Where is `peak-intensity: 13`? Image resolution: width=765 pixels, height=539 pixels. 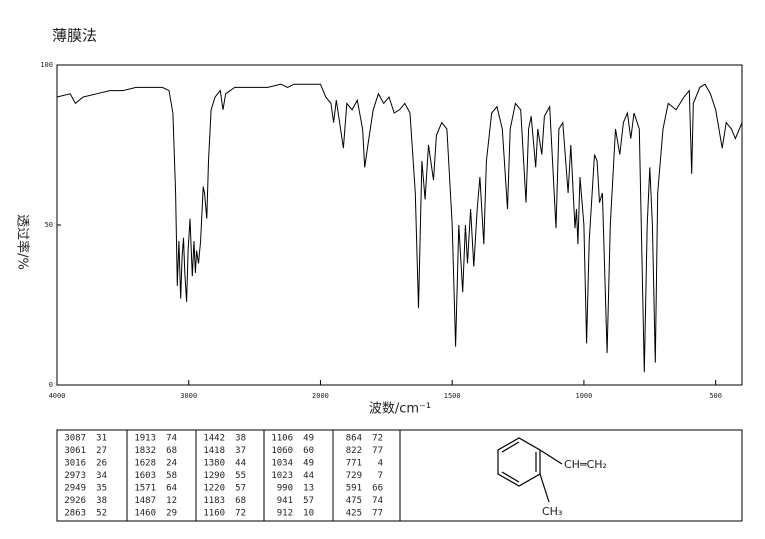
peak-intensity: 13 is located at coordinates (308, 489).